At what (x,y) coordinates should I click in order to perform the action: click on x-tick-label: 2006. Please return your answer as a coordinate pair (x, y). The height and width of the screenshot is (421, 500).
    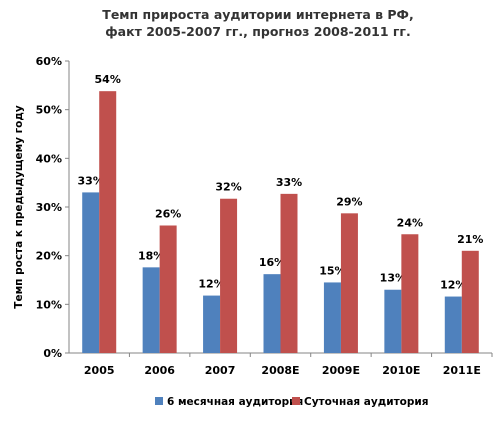
    Looking at the image, I should click on (159, 370).